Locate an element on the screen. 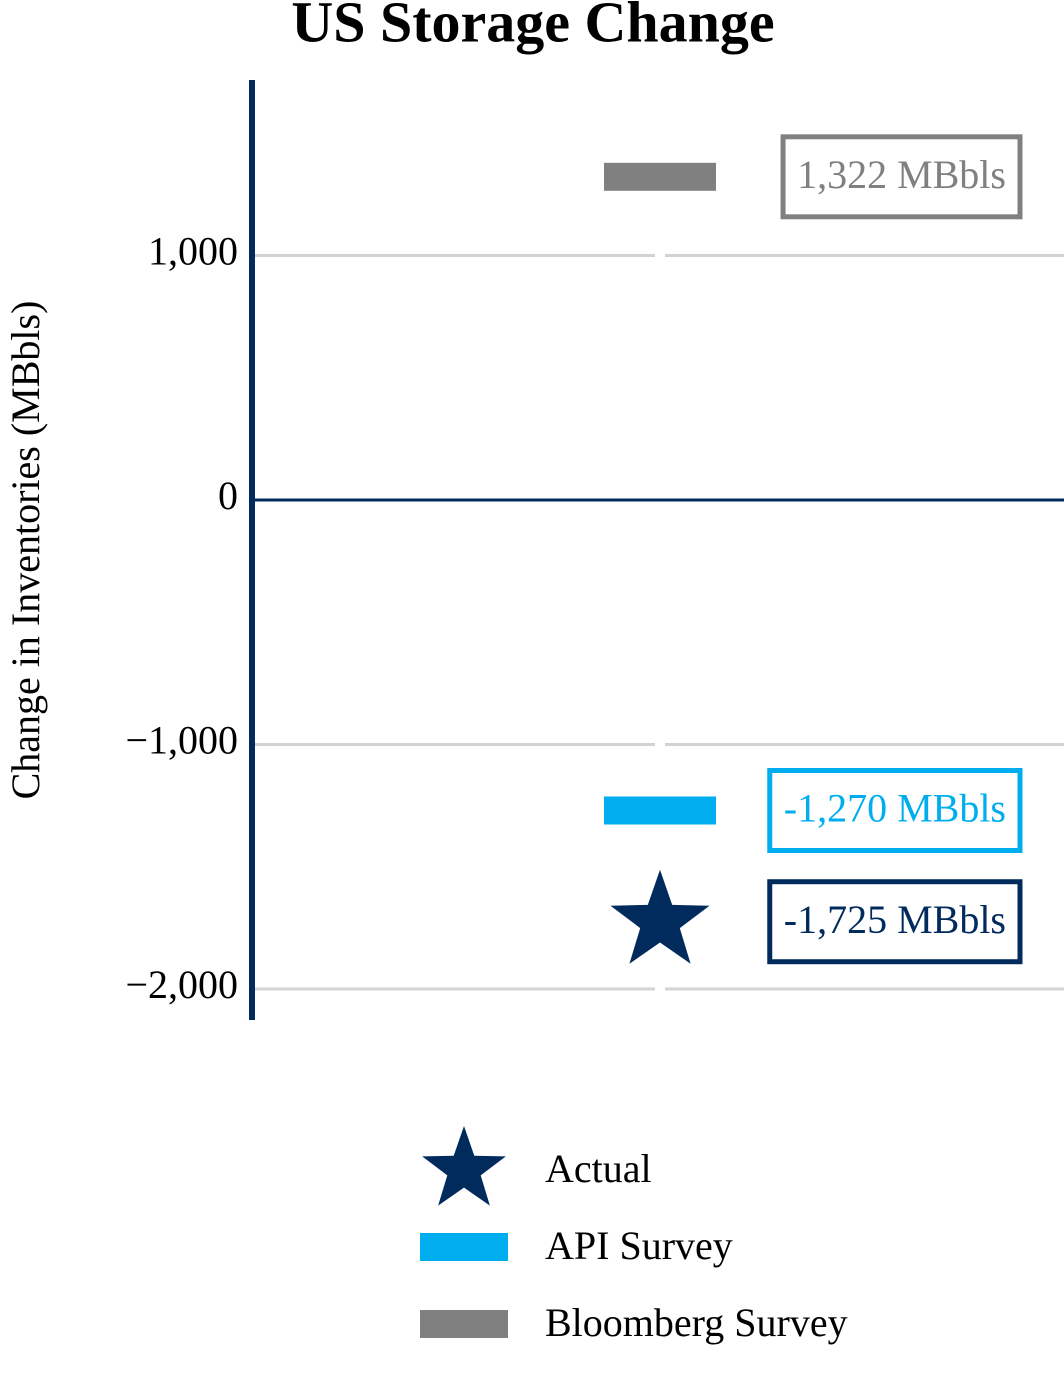 The height and width of the screenshot is (1380, 1064). y-axis-label: Change in Inventories (MBbls) is located at coordinates (25, 550).